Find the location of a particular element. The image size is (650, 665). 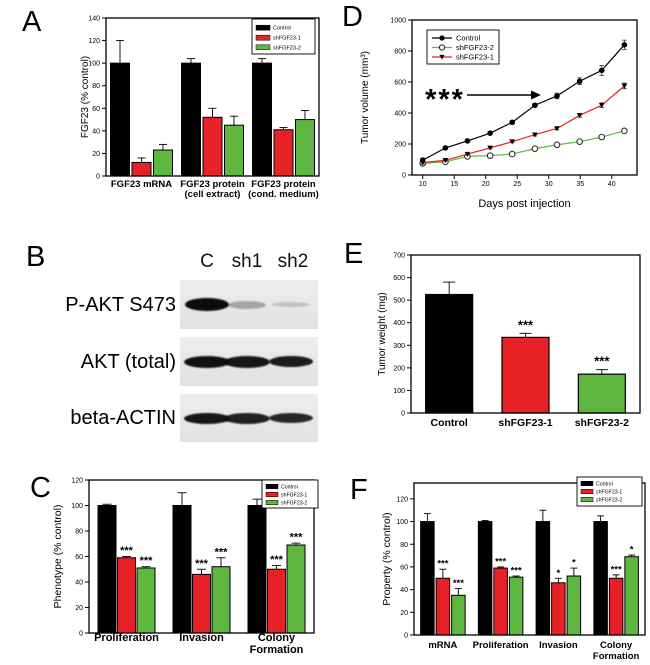

blot-strip is located at coordinates (249, 361).